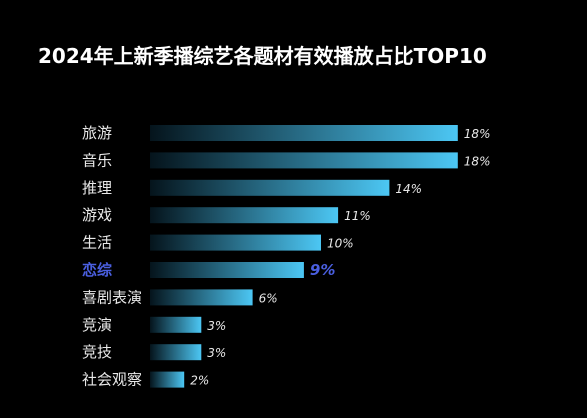 The image size is (587, 418). I want to click on category-label: 音乐, so click(97, 160).